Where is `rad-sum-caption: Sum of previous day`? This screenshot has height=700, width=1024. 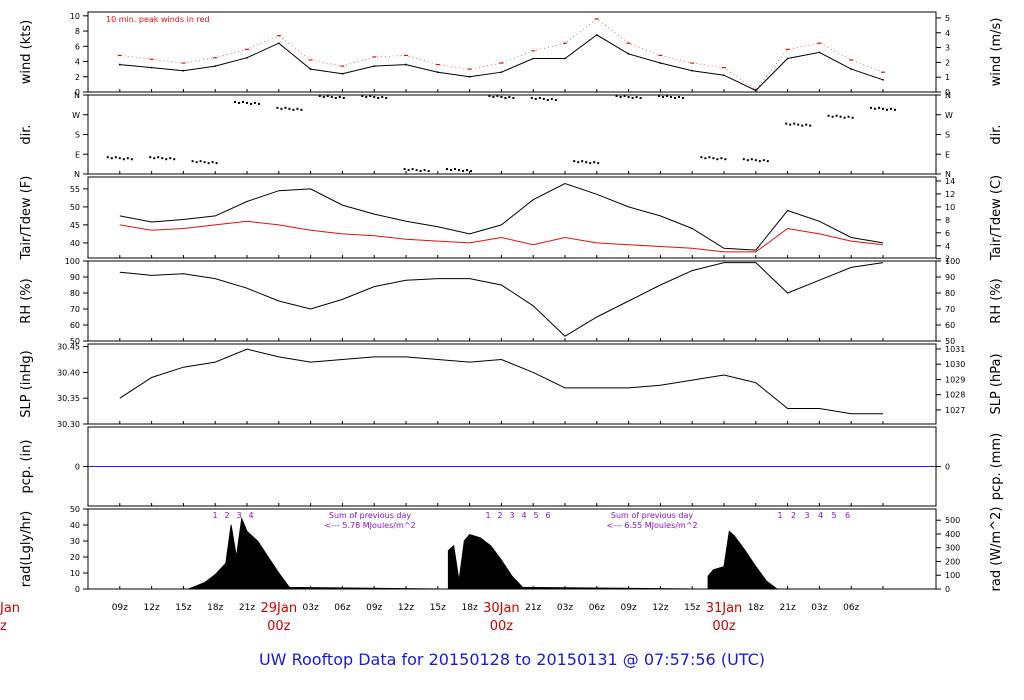 rad-sum-caption: Sum of previous day is located at coordinates (370, 515).